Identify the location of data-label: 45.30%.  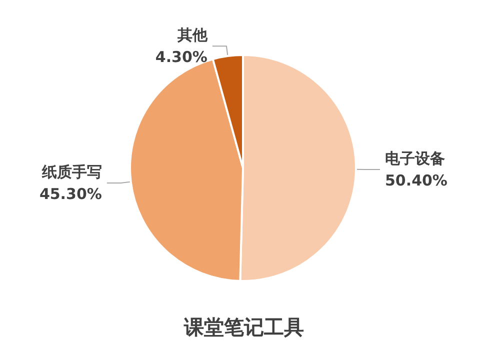
(70, 194).